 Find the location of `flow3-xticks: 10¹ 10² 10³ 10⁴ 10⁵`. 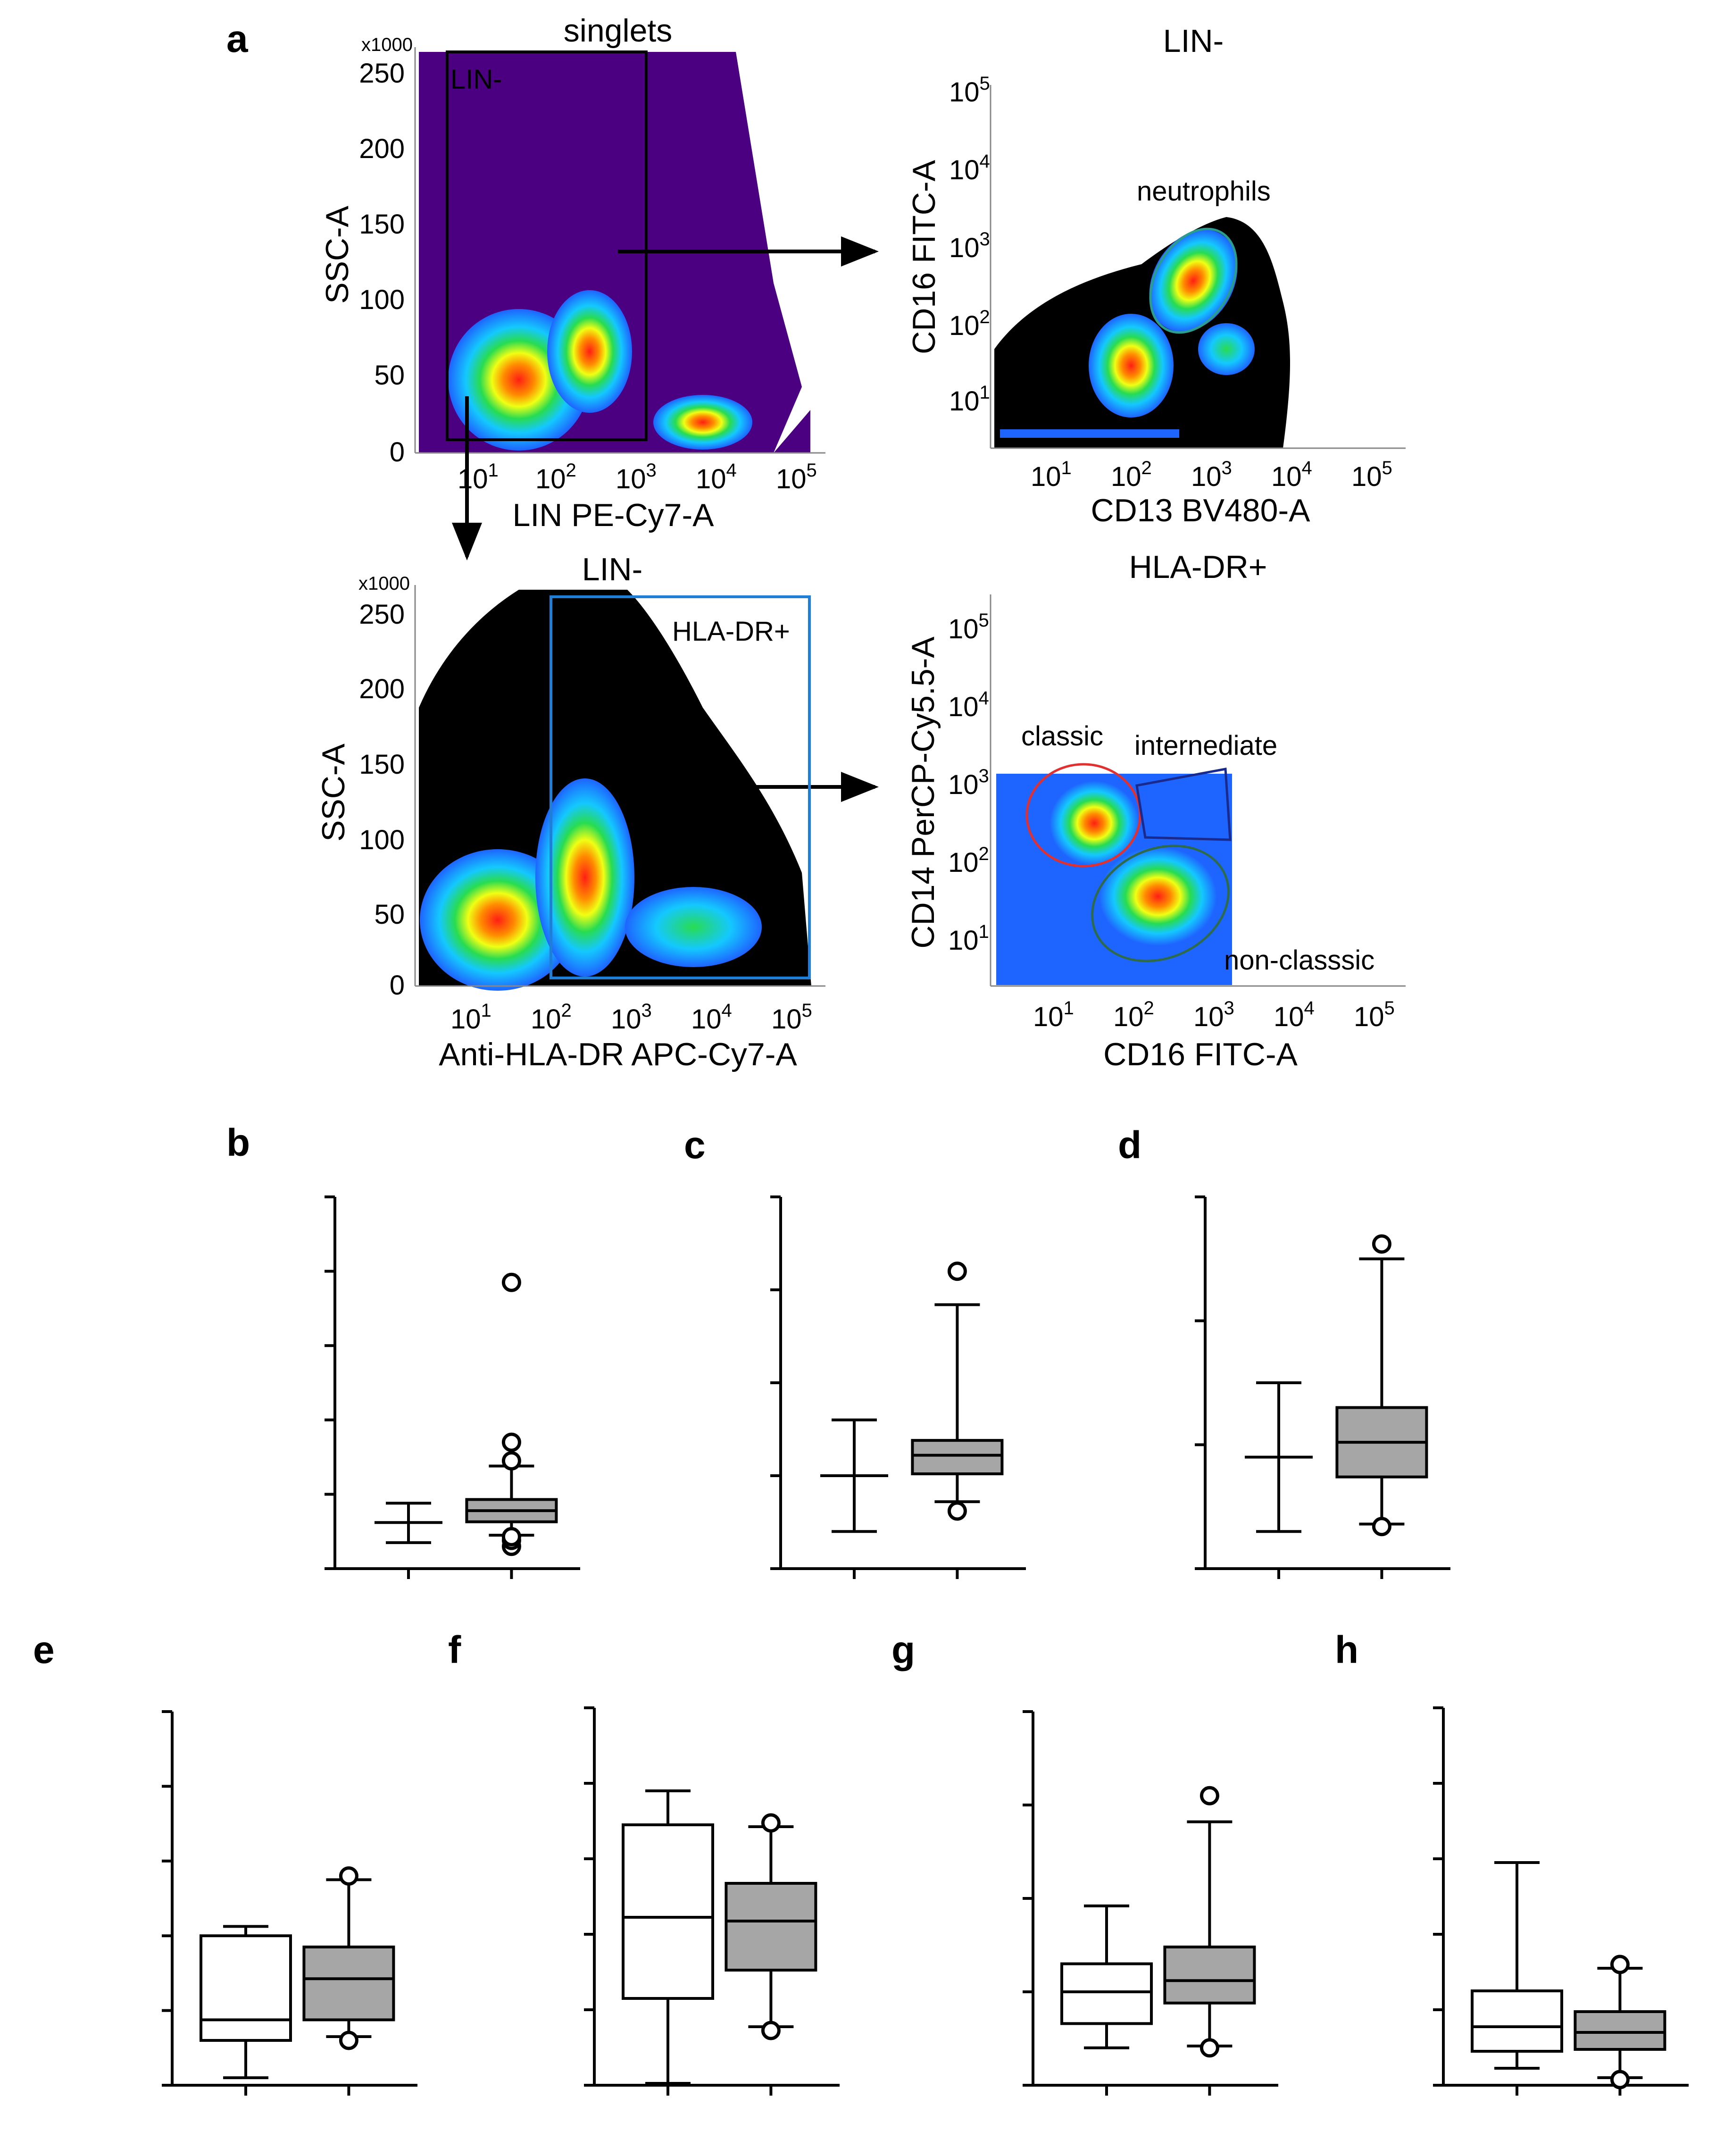

flow3-xticks: 10¹ 10² 10³ 10⁴ 10⁵ is located at coordinates (631, 1018).